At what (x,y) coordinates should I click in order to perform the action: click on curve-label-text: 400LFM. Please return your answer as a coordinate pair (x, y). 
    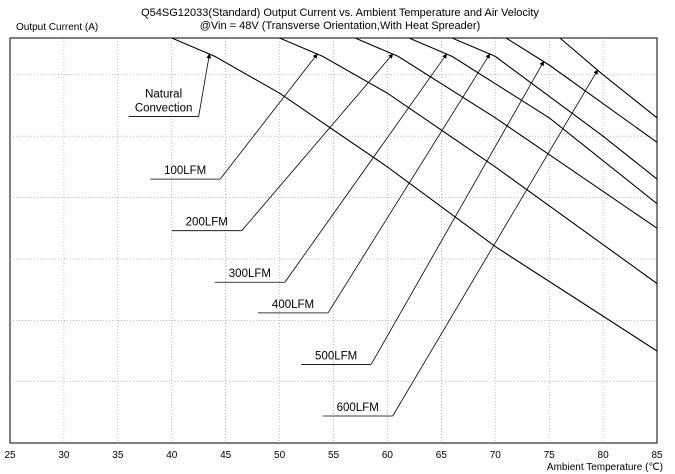
    Looking at the image, I should click on (293, 305).